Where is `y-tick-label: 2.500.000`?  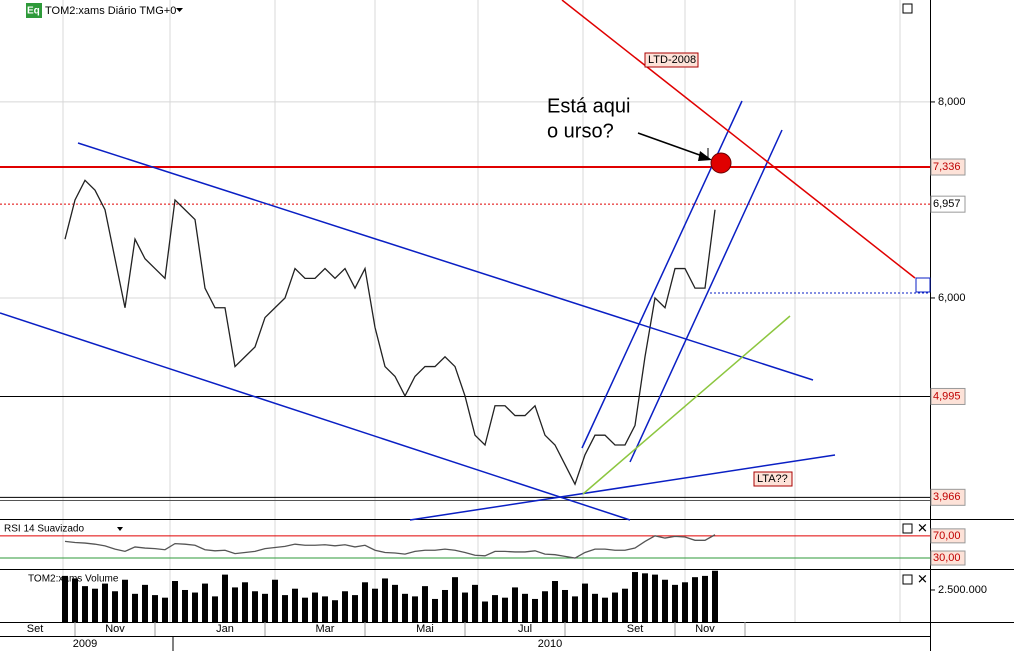
y-tick-label: 2.500.000 is located at coordinates (962, 590).